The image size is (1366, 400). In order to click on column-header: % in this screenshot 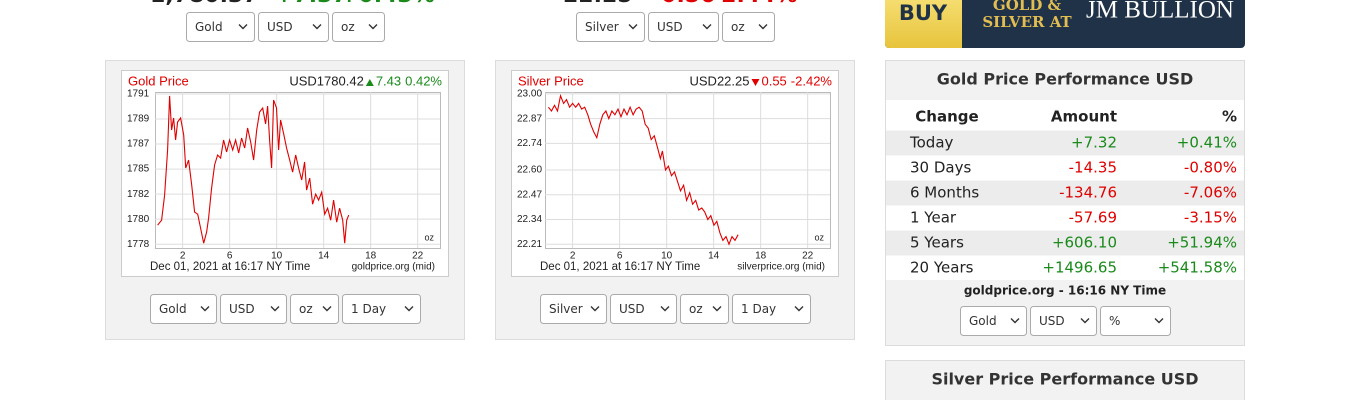, I will do `click(1229, 117)`.